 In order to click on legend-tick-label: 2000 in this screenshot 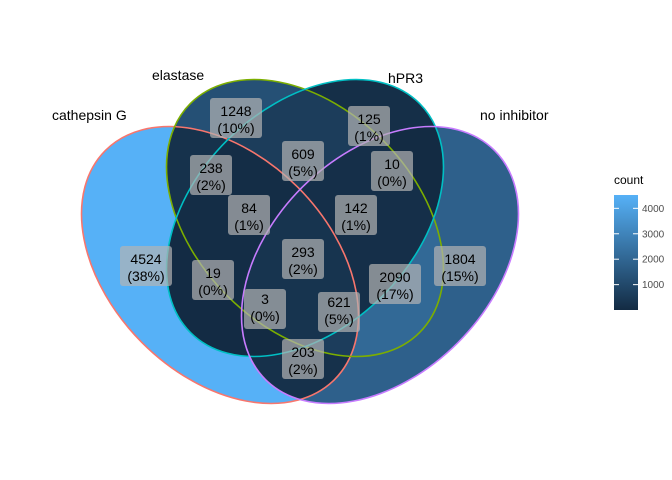, I will do `click(653, 260)`.